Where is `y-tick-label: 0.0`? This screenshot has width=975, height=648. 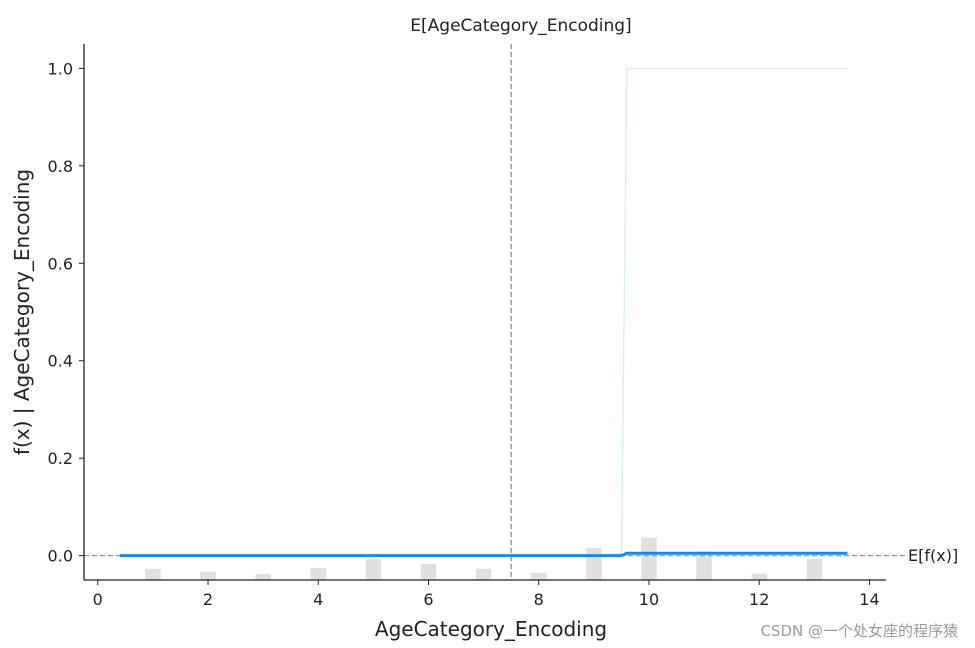
y-tick-label: 0.0 is located at coordinates (60, 556).